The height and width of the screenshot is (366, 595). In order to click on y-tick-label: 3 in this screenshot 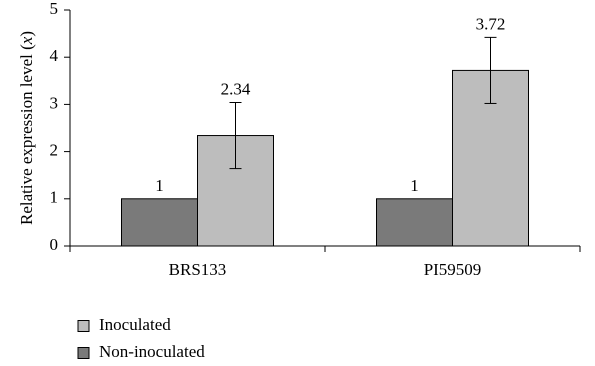, I will do `click(54, 102)`.